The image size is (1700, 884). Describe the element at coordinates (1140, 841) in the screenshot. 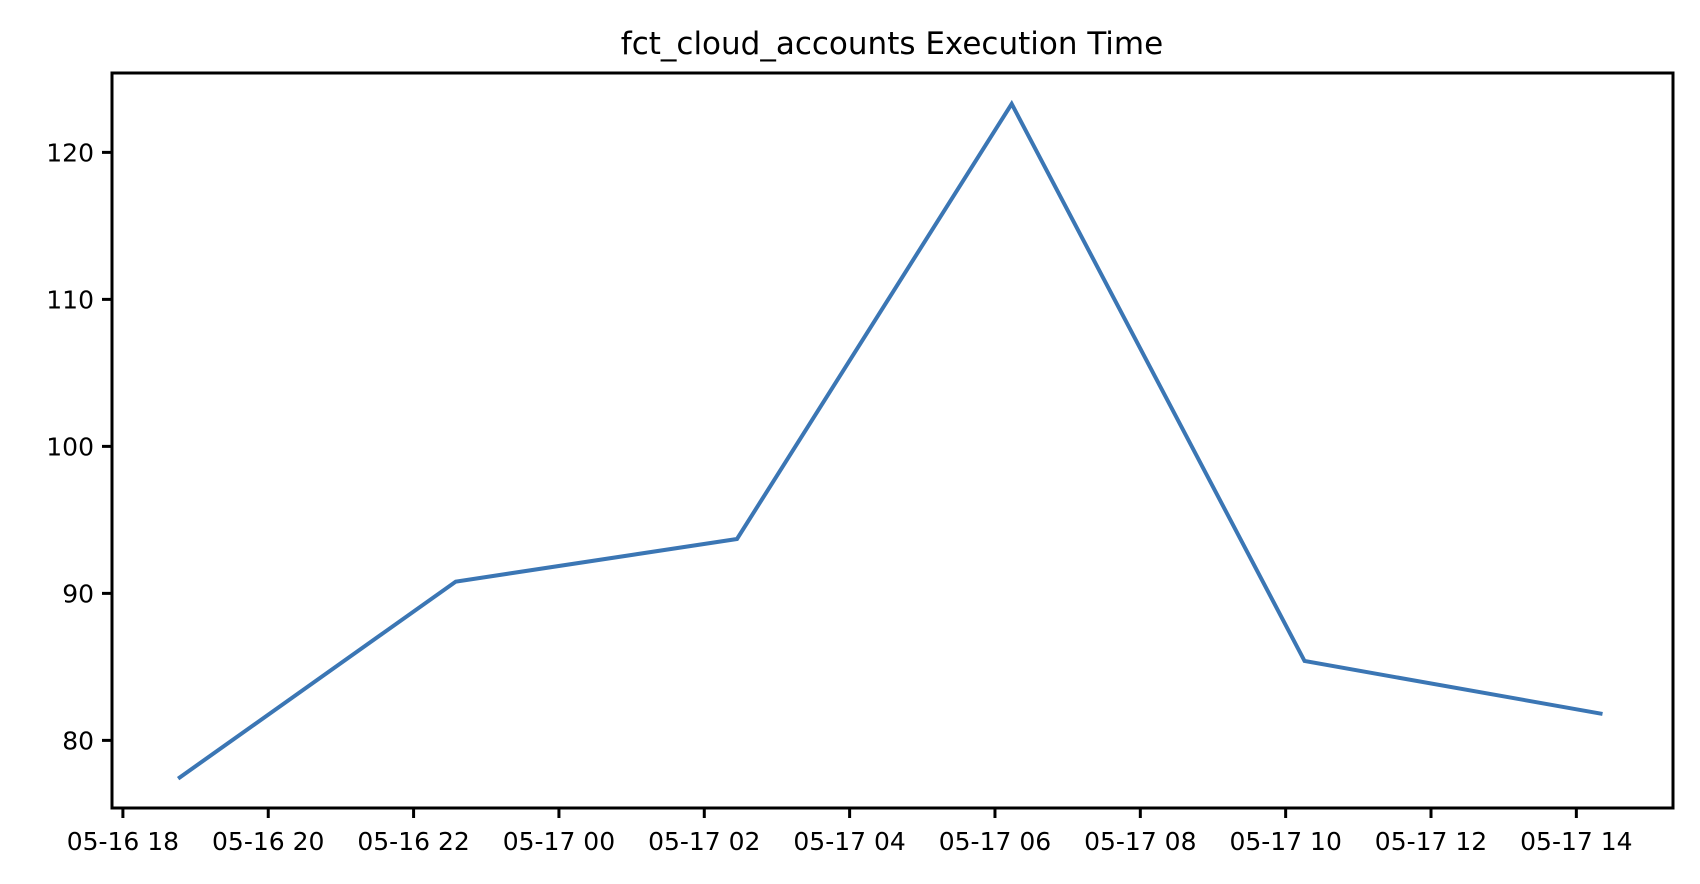

I see `x-tick-label: 05-17 08` at that location.